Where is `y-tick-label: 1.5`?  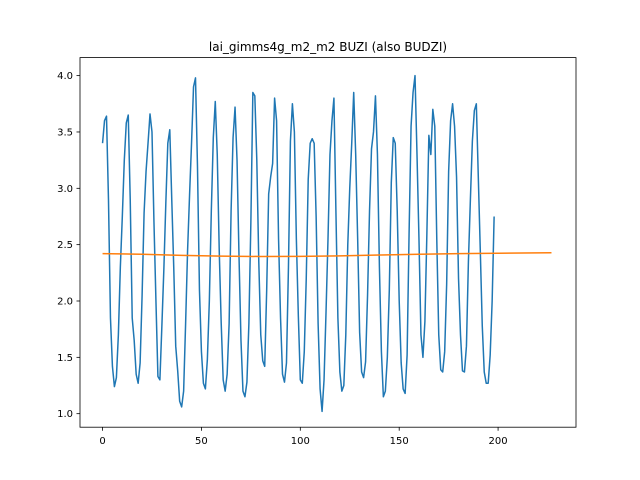
y-tick-label: 1.5 is located at coordinates (65, 358).